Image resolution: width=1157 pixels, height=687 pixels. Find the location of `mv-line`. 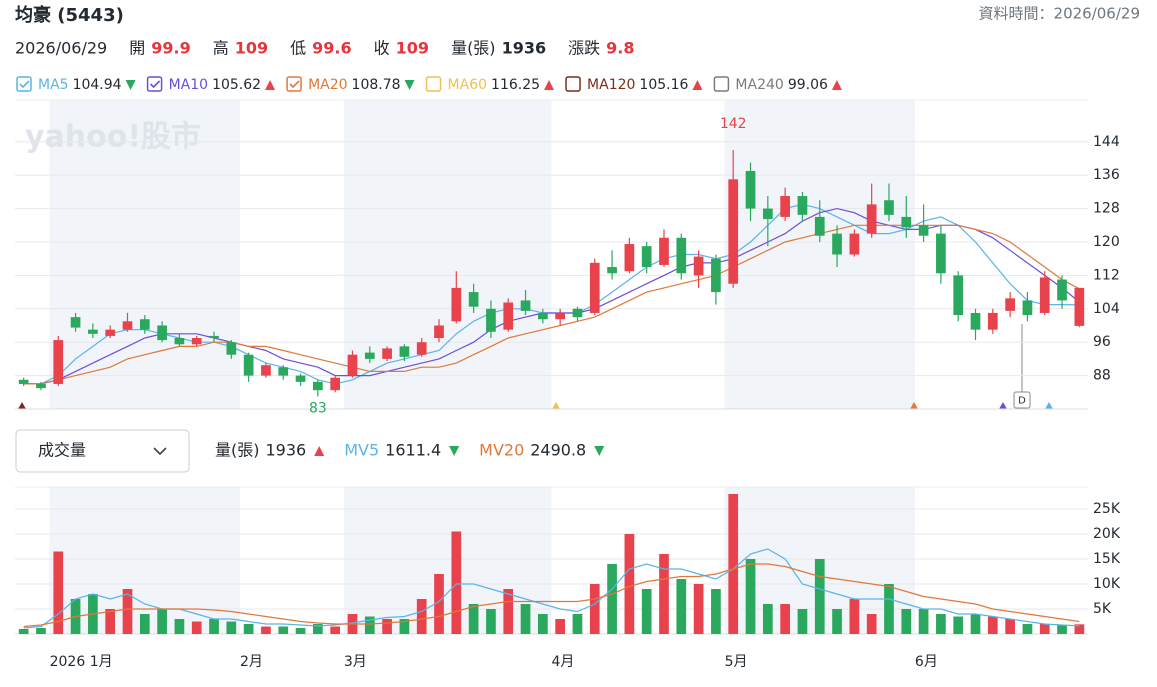

mv-line is located at coordinates (551, 595).